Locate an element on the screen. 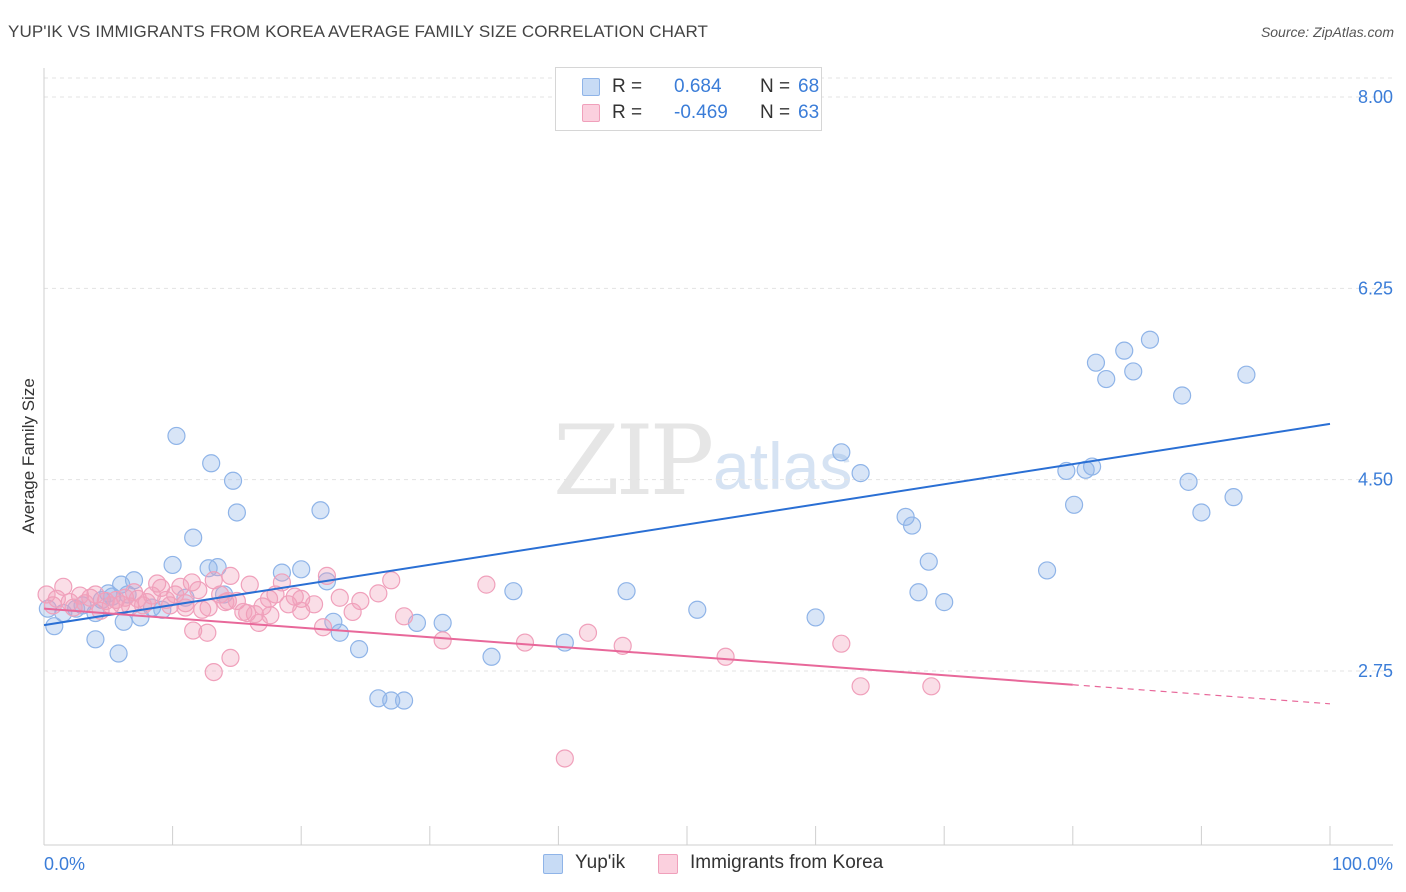  legend-r-value: -0.469 is located at coordinates (701, 112).